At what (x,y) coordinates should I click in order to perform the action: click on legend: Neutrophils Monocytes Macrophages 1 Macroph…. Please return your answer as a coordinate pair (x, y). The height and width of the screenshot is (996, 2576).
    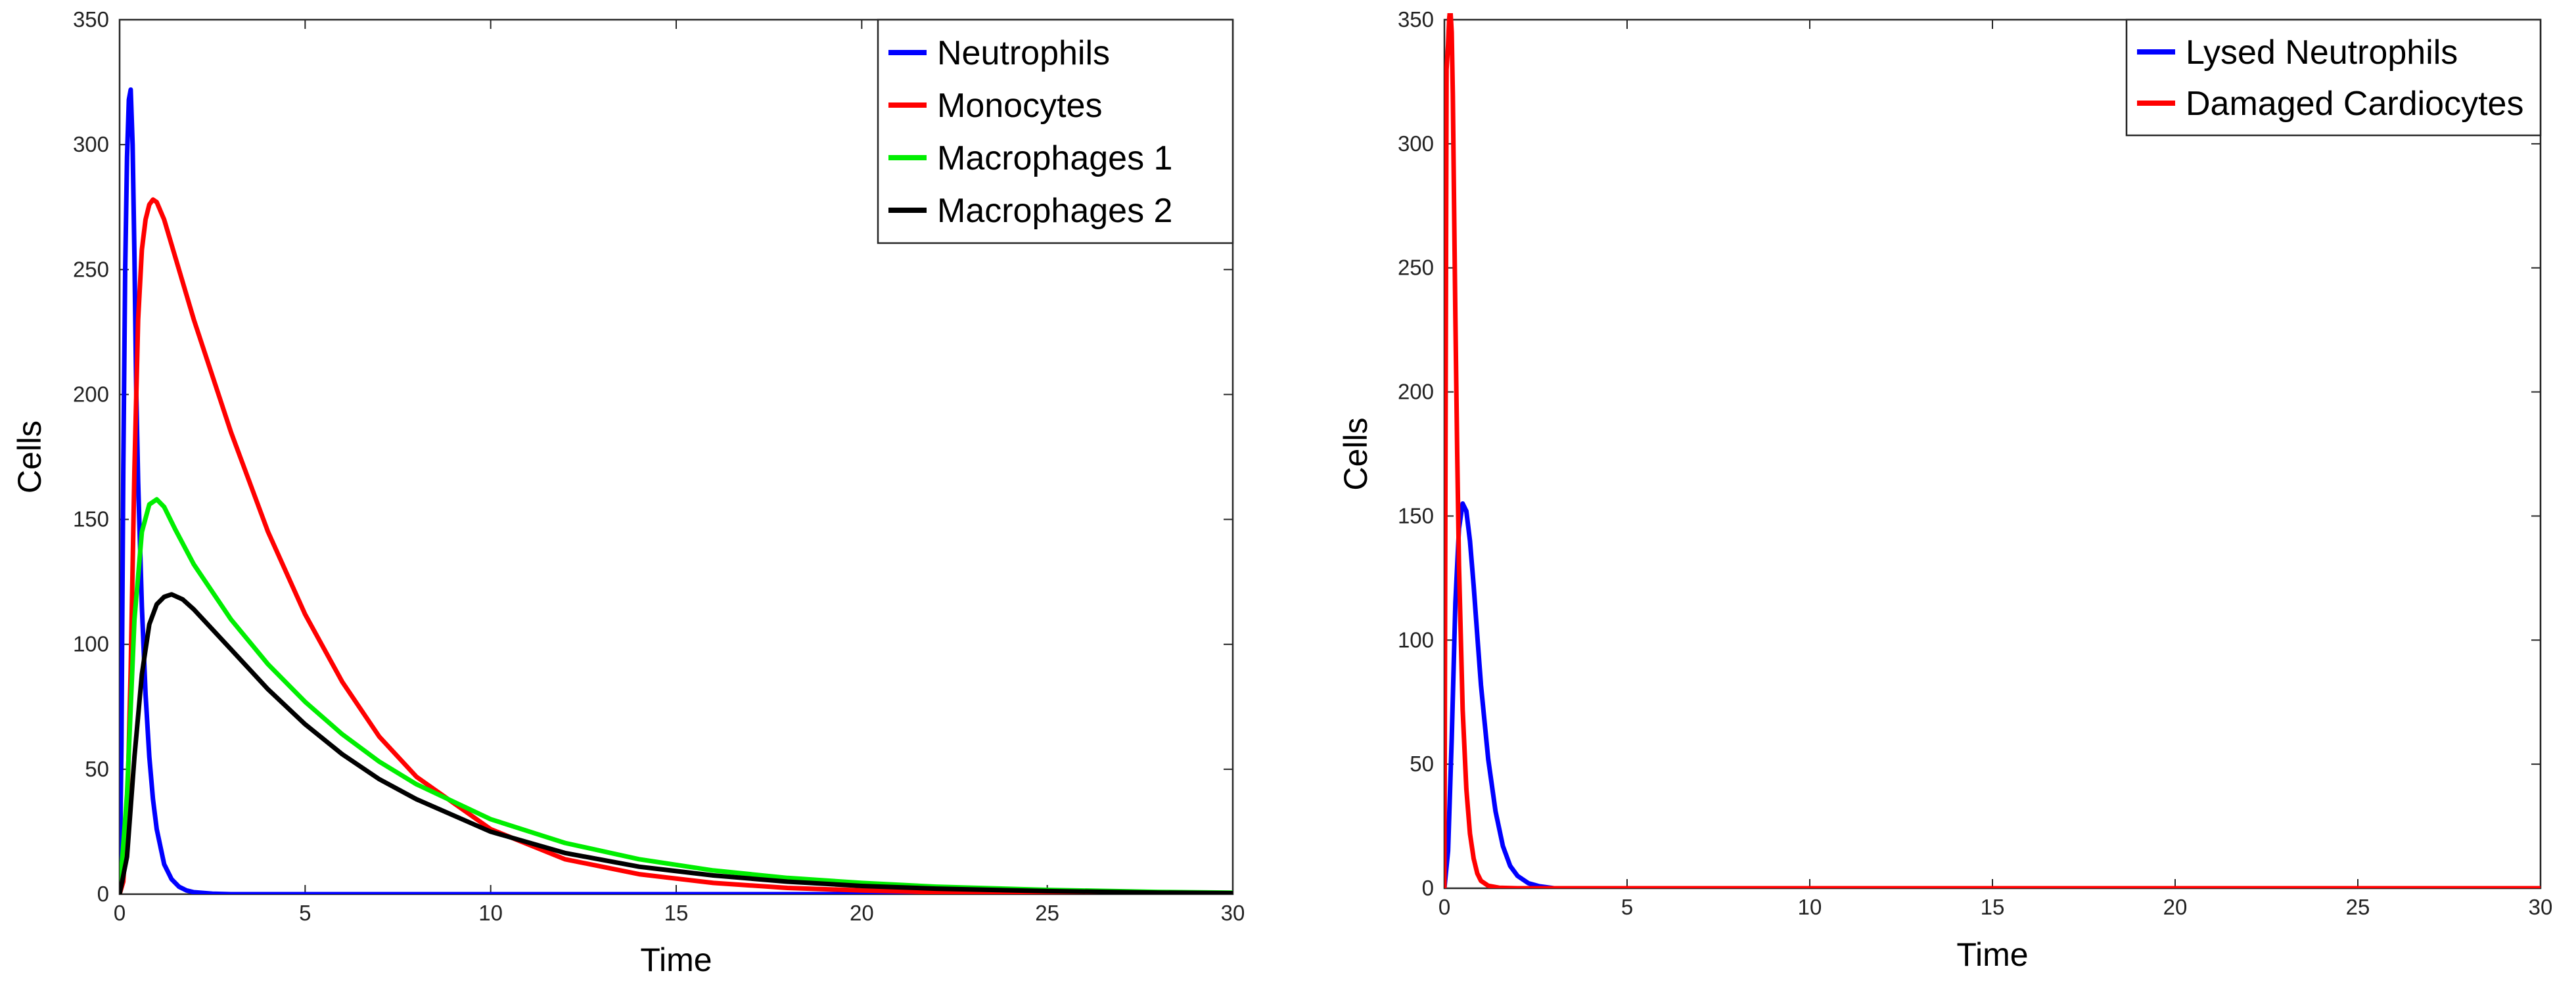
    Looking at the image, I should click on (1056, 131).